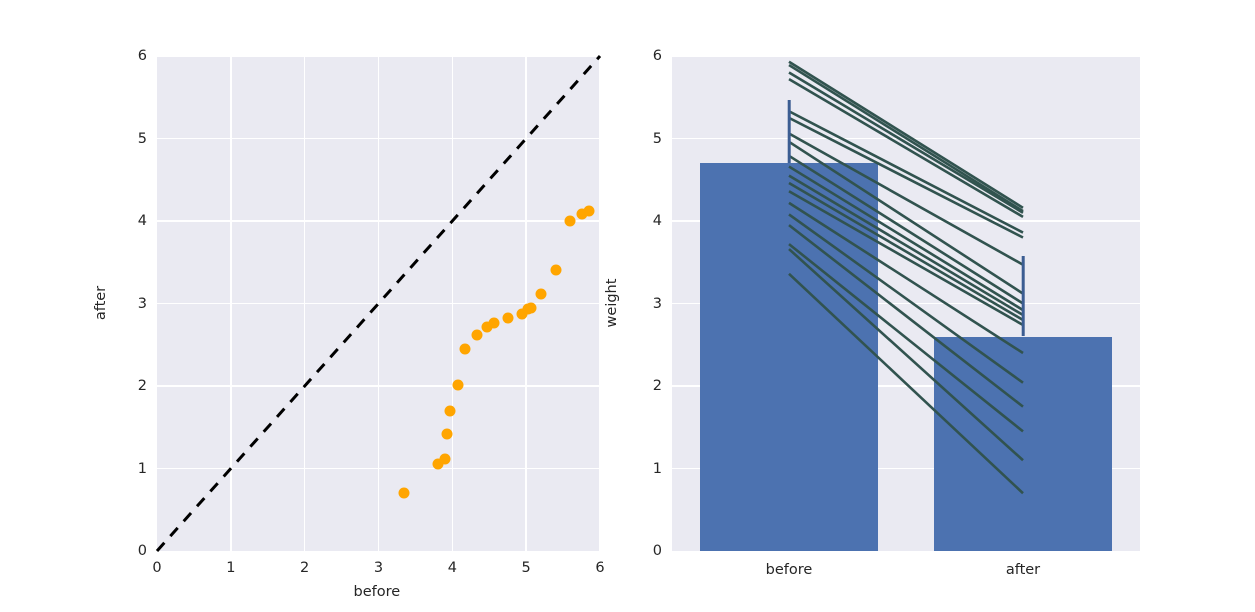 This screenshot has width=1255, height=612. Describe the element at coordinates (231, 568) in the screenshot. I see `x-tick-label: 1` at that location.